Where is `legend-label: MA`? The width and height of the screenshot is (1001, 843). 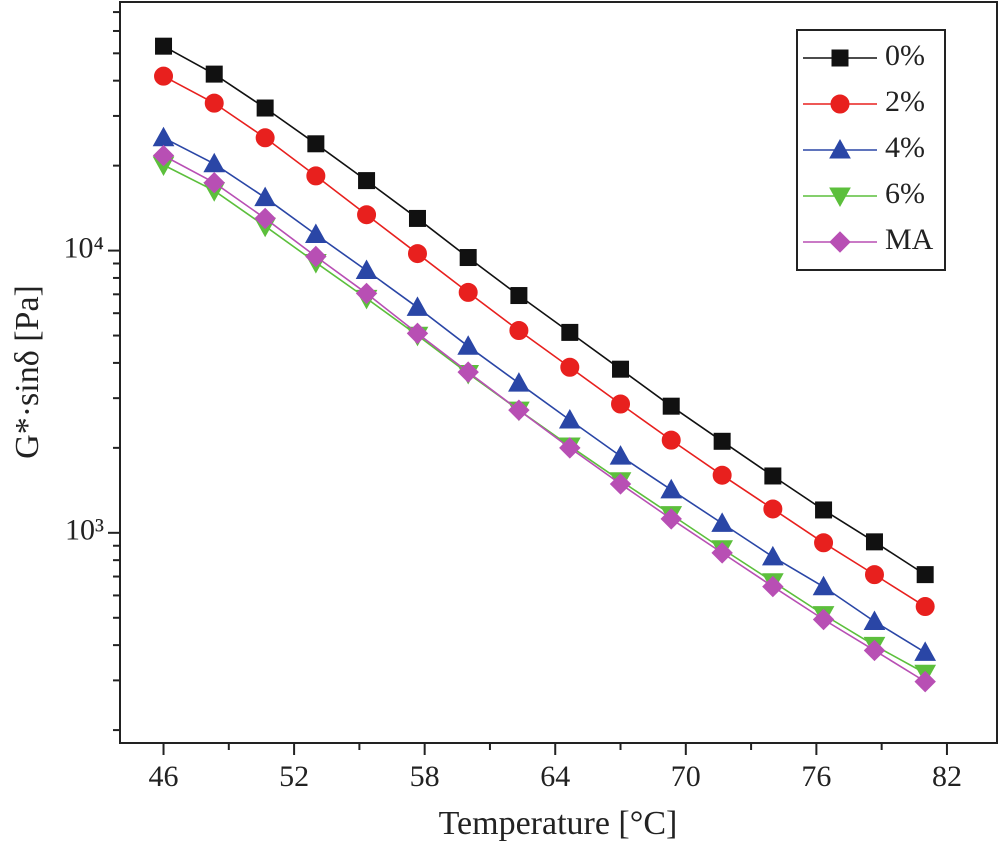 legend-label: MA is located at coordinates (909, 239).